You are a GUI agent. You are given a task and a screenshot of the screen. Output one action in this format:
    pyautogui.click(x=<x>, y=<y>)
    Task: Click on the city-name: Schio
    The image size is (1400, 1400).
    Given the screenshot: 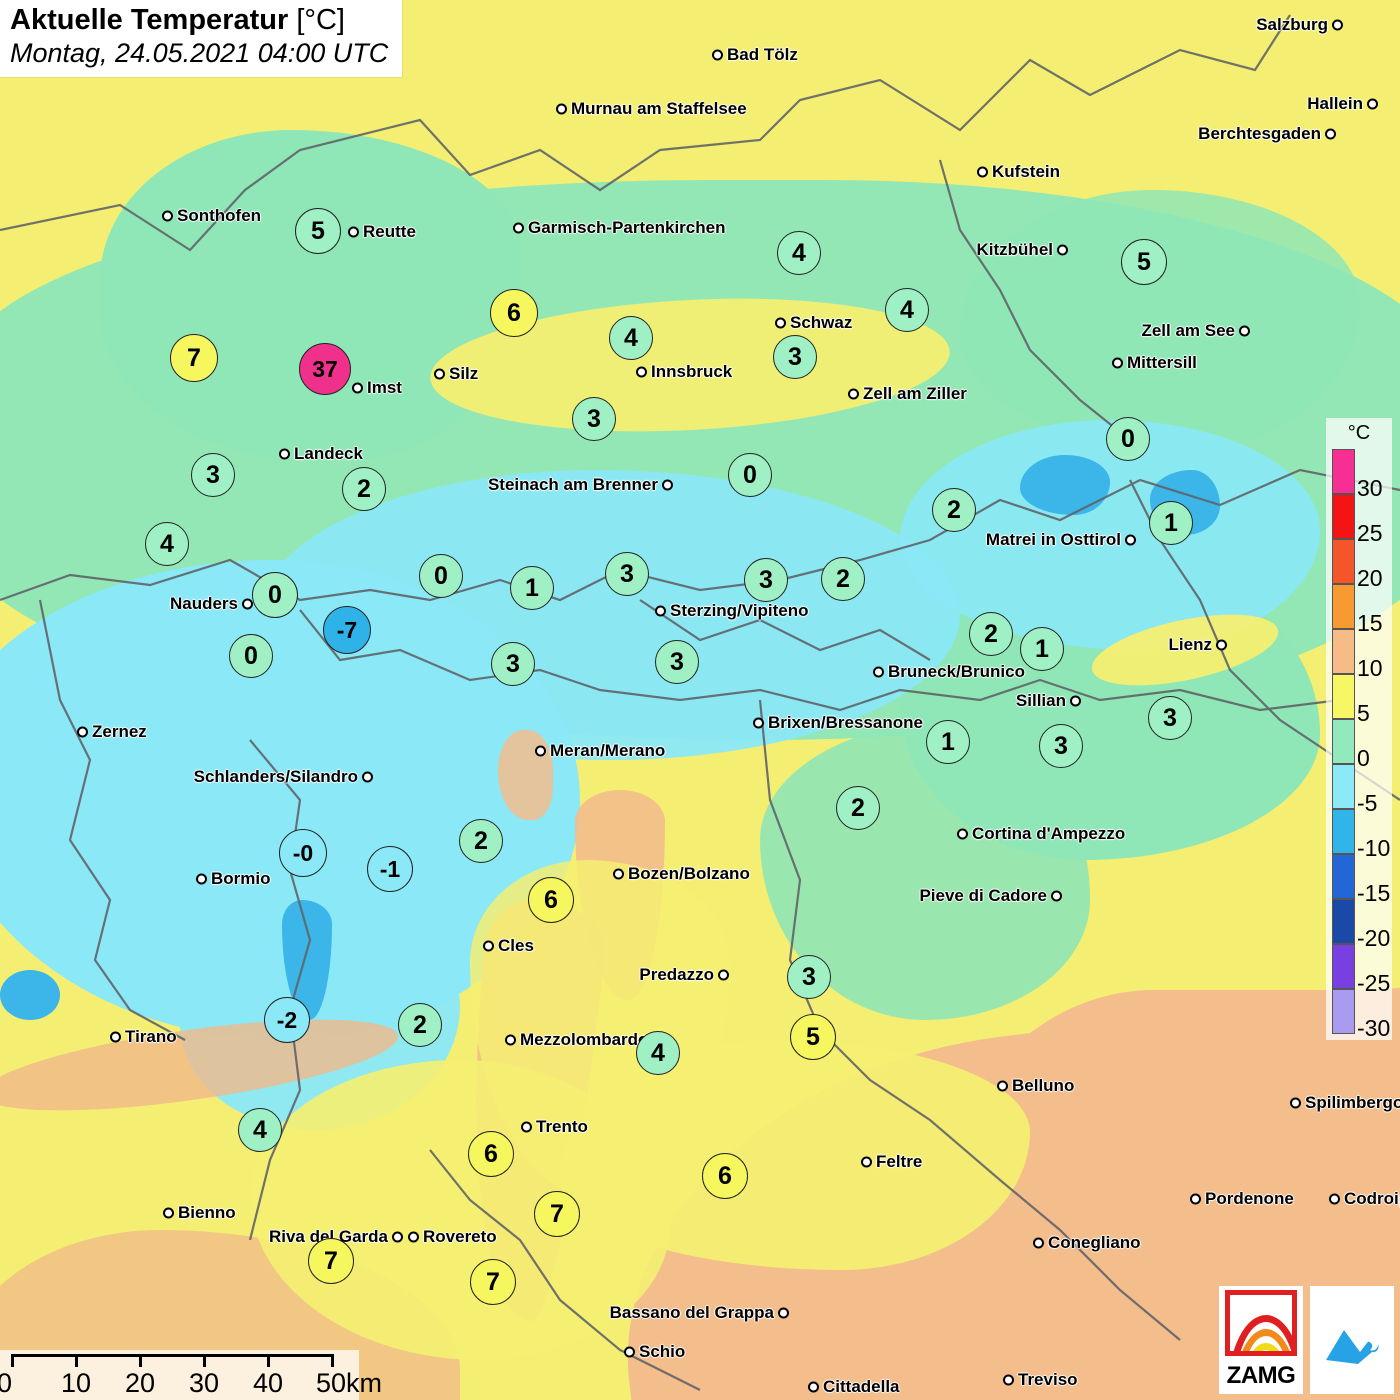 What is the action you would take?
    pyautogui.click(x=662, y=1351)
    